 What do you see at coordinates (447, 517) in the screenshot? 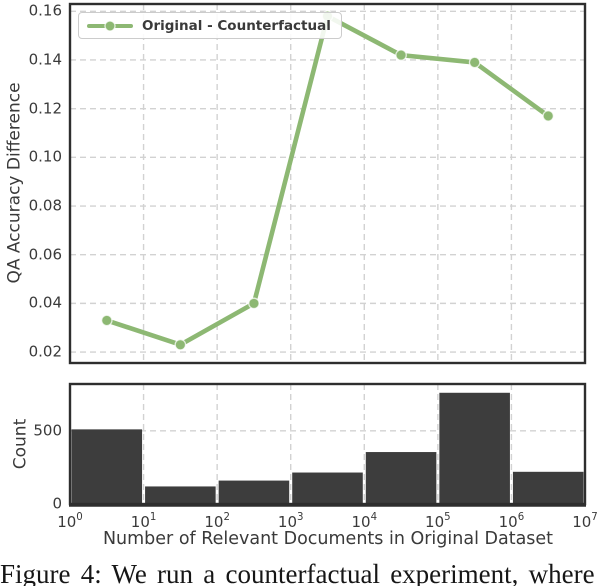
I see `x-tick-exponent: 5` at bounding box center [447, 517].